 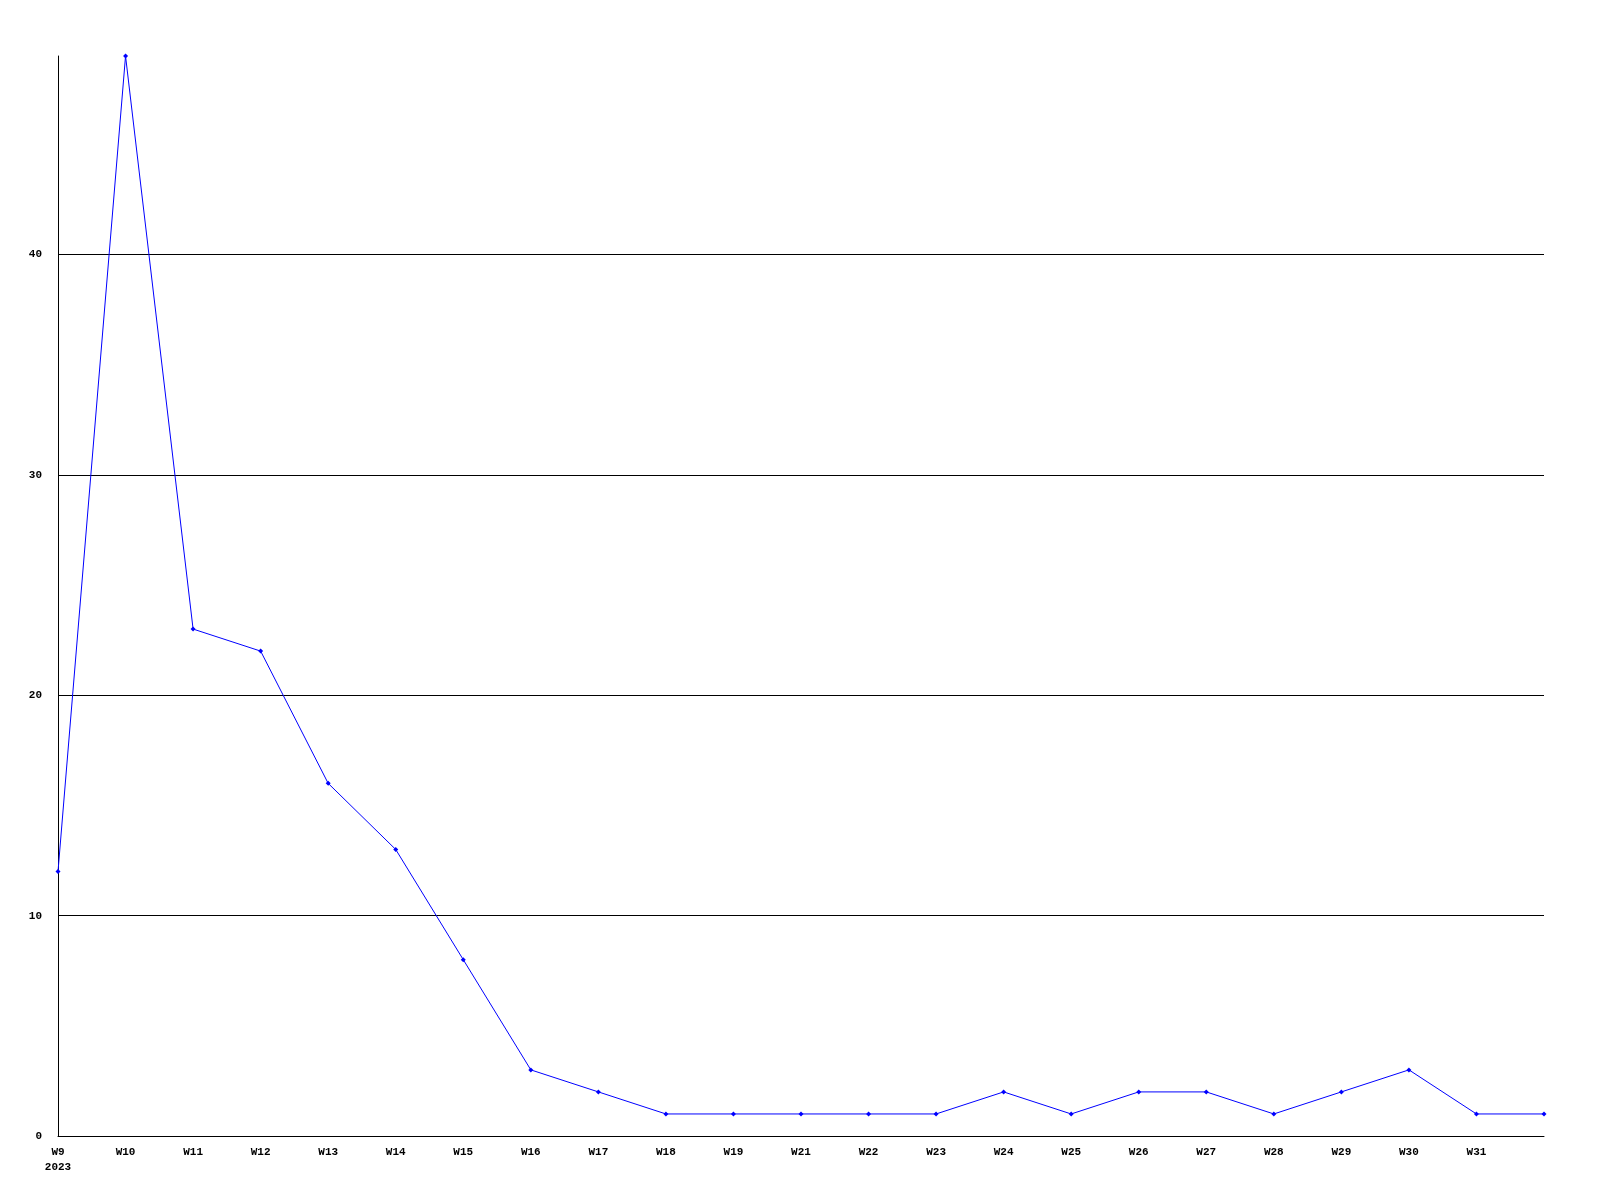 I want to click on y-tick-label: 40, so click(x=35, y=254).